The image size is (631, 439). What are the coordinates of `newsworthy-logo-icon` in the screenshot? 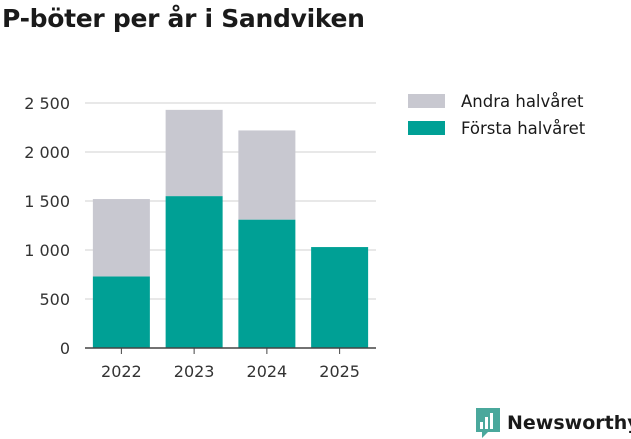 It's located at (488, 423).